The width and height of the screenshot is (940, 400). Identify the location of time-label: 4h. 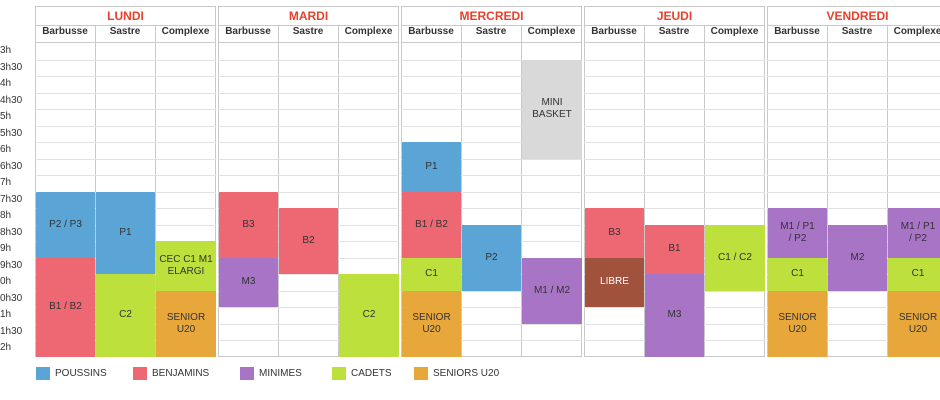
(6, 83).